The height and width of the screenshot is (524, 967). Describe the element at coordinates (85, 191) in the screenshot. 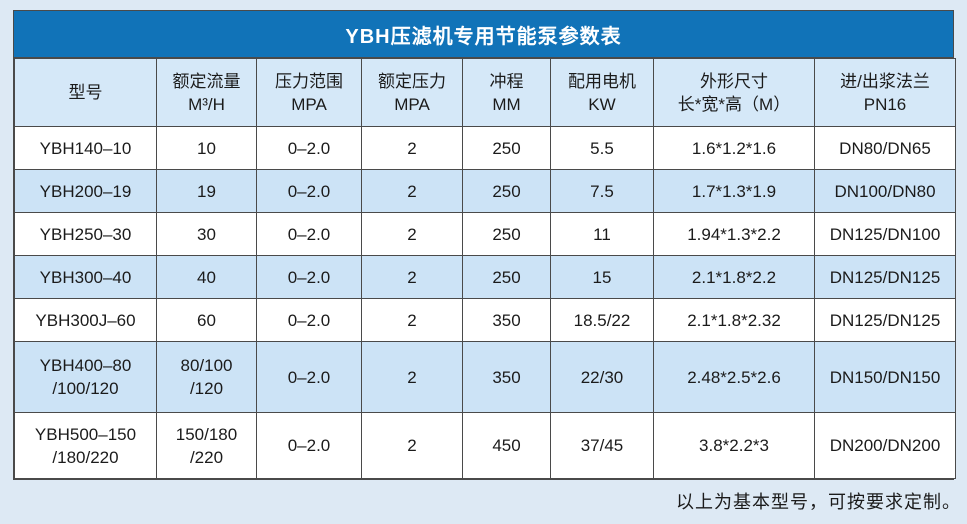

I see `cell-model: YBH200–19` at that location.